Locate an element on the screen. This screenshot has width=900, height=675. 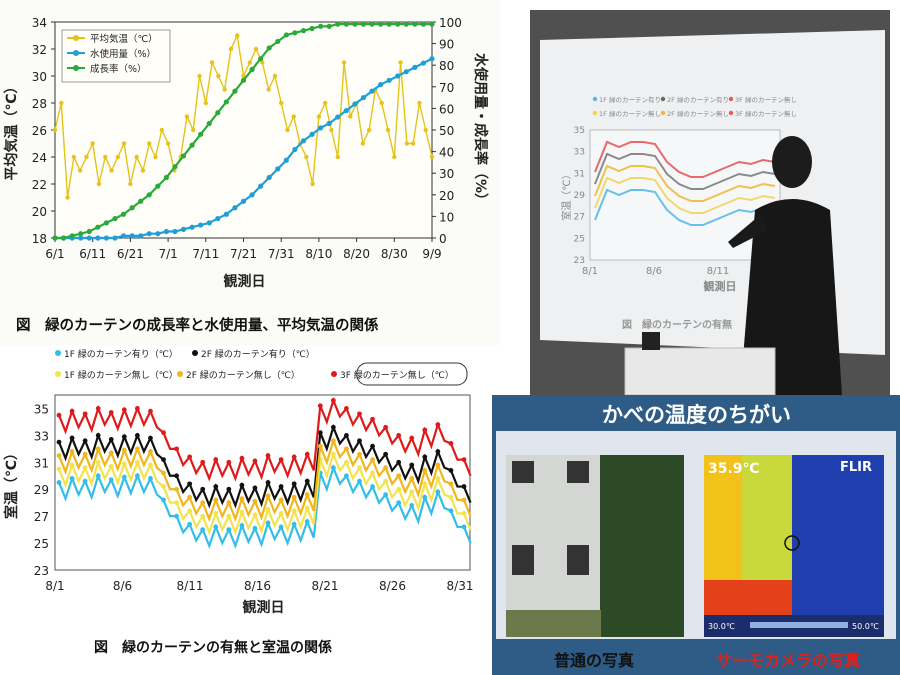
y-left-tick-label: 26 is located at coordinates (39, 131).